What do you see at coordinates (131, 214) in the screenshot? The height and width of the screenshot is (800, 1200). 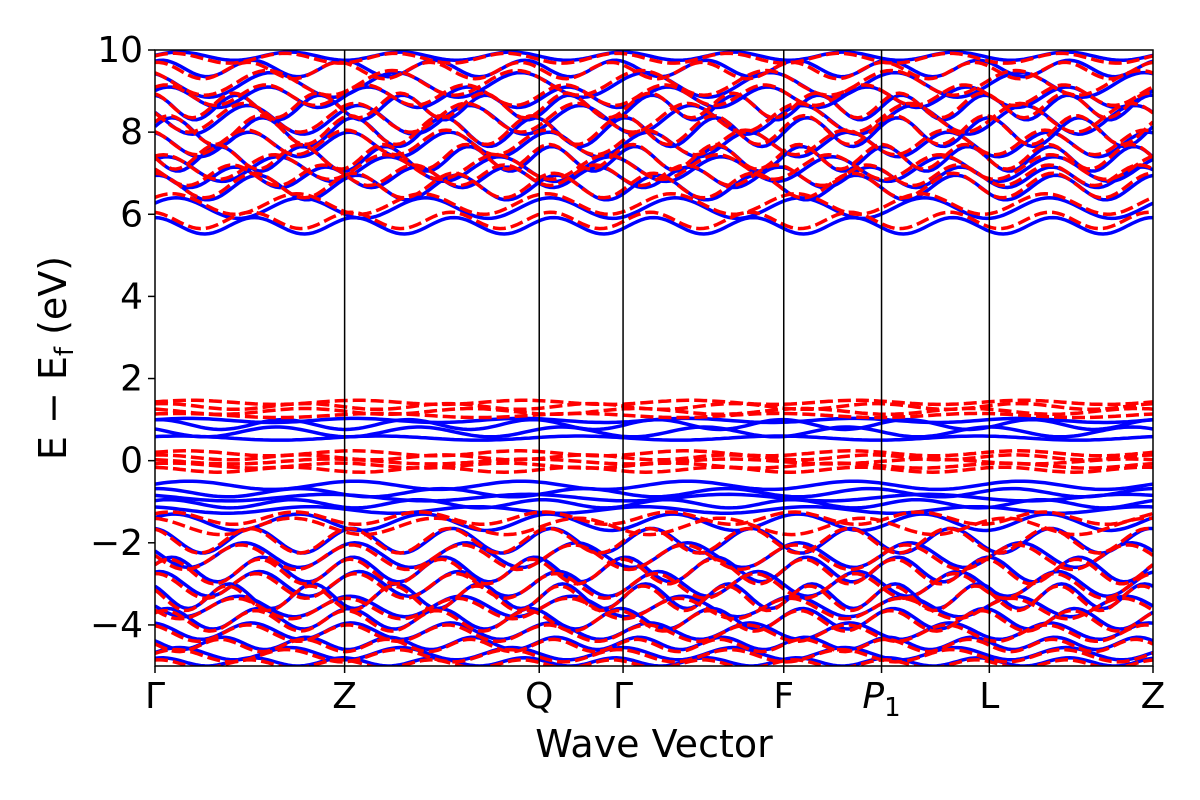 I see `y-tick-label: 6` at bounding box center [131, 214].